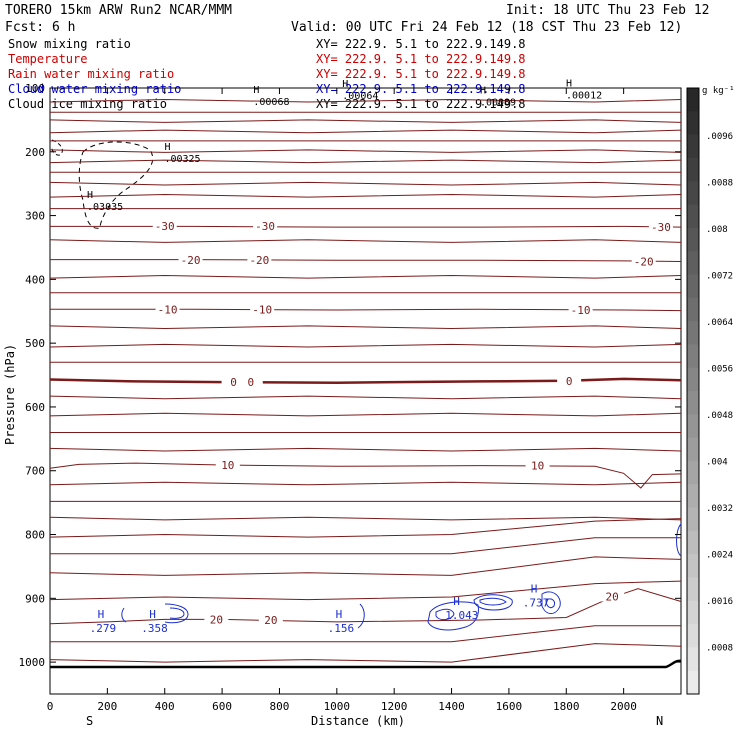 Image resolution: width=740 pixels, height=740 pixels. I want to click on colorbar-tick-label: .0032, so click(719, 509).